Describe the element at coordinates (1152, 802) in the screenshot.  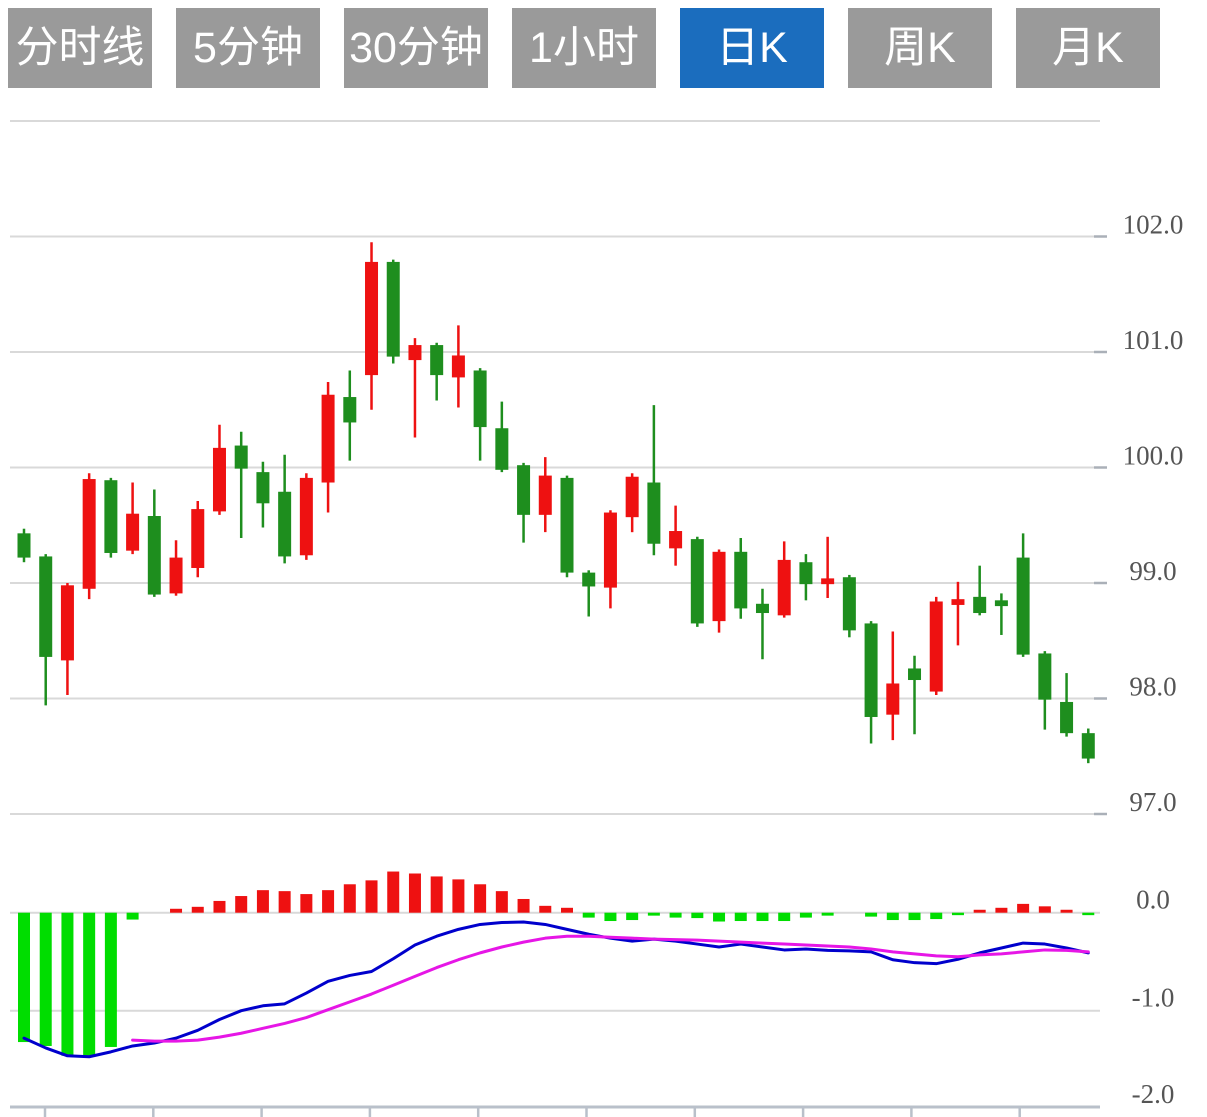
I see `svg-text: 97.0` at that location.